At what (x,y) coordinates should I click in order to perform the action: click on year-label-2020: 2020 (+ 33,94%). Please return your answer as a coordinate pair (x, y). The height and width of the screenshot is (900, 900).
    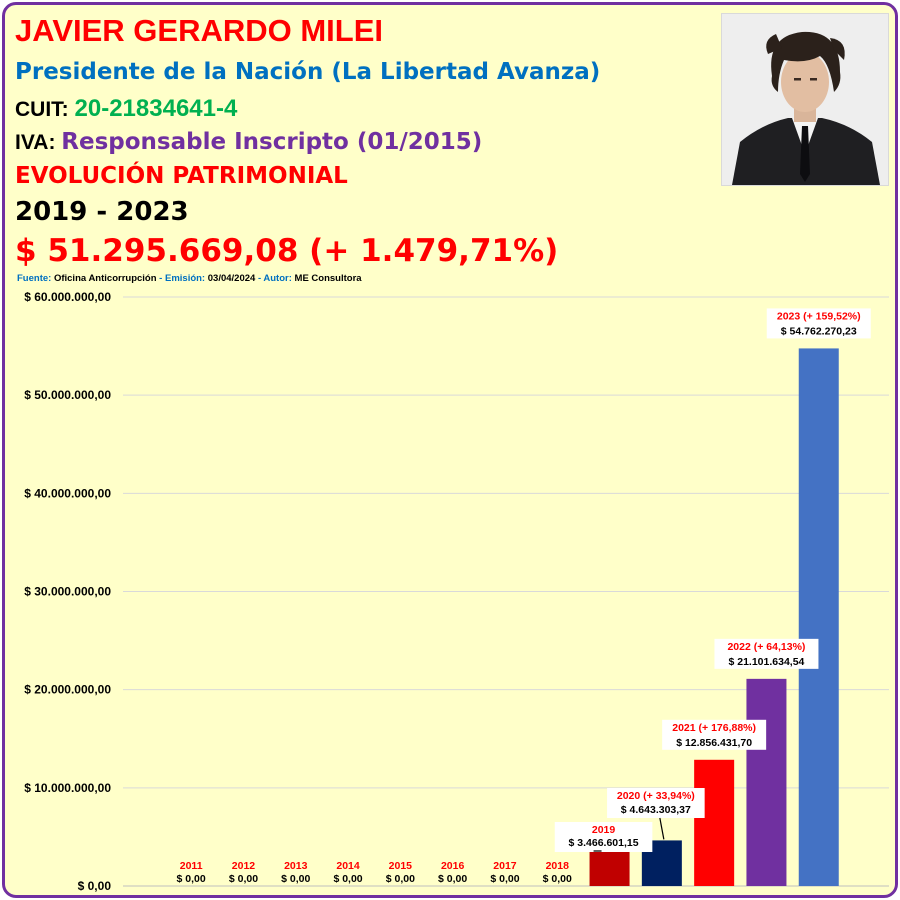
    Looking at the image, I should click on (656, 796).